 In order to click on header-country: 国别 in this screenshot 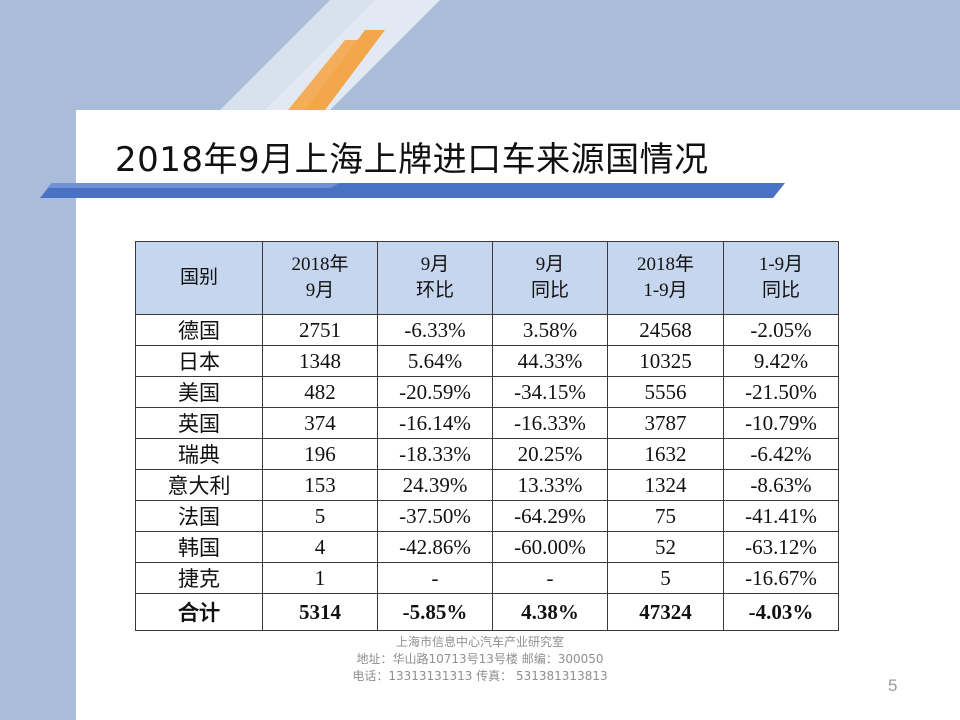, I will do `click(199, 278)`.